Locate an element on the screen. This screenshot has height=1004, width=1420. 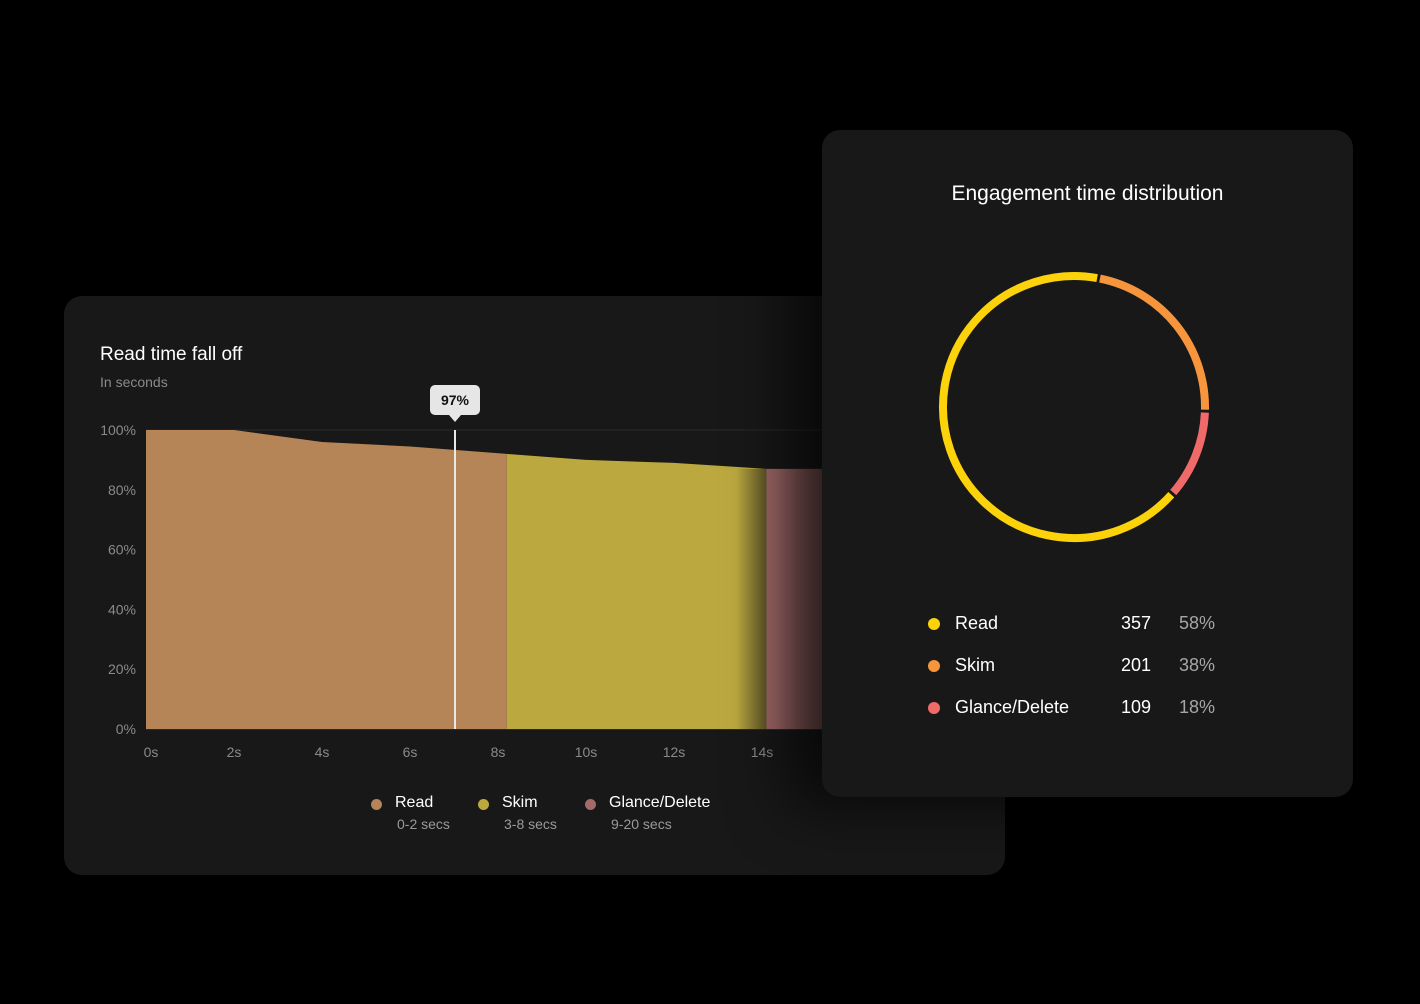
distribution-row-glance: Glance/Delete 109 18% is located at coordinates (1087, 708).